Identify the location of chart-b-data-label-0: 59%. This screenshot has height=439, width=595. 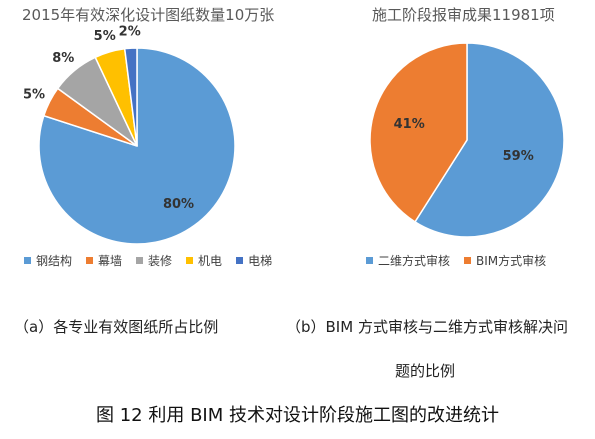
(518, 156).